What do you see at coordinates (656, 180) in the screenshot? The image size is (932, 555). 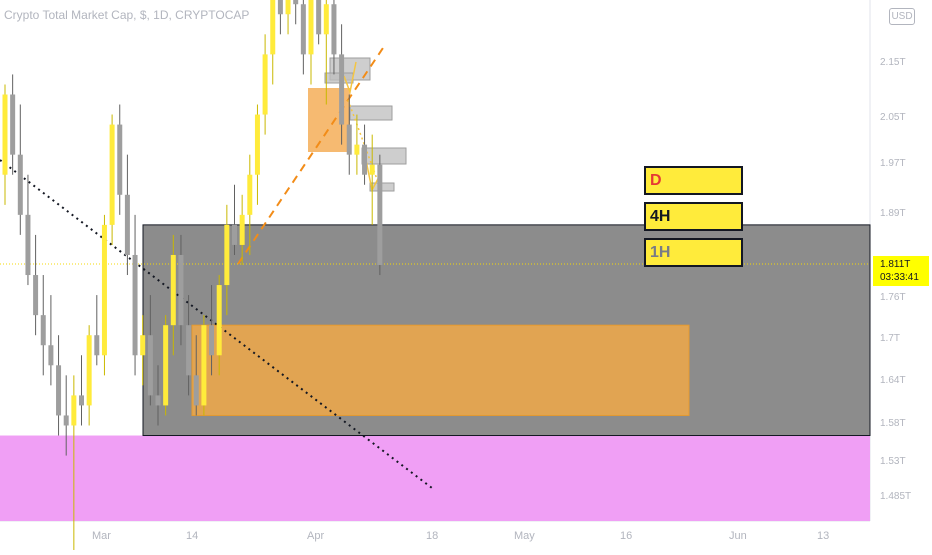 I see `timeframe-d-text: D` at bounding box center [656, 180].